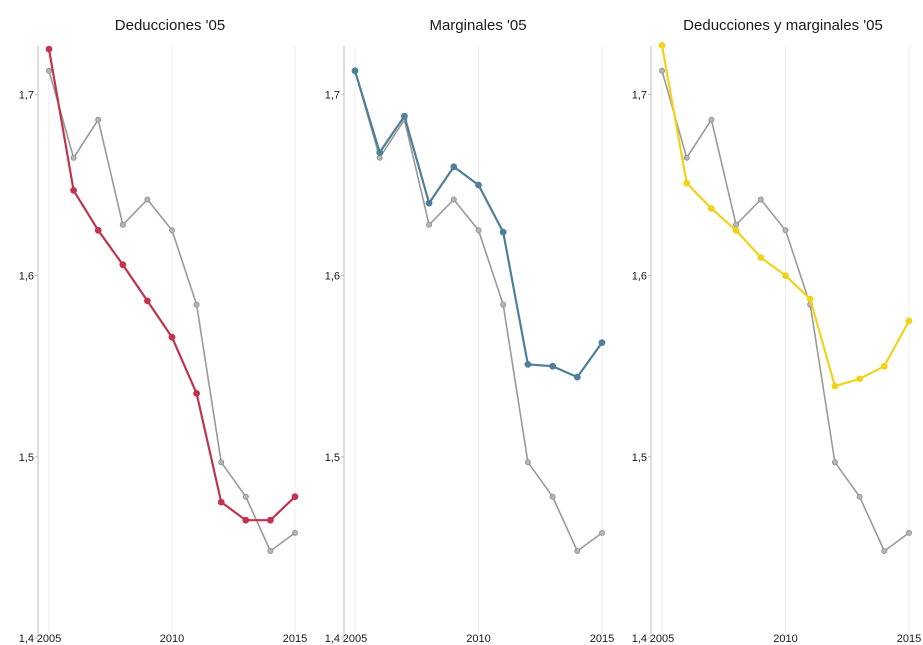 Image resolution: width=923 pixels, height=645 pixels. Describe the element at coordinates (783, 25) in the screenshot. I see `panel-title: Deducciones y marginales '05` at that location.